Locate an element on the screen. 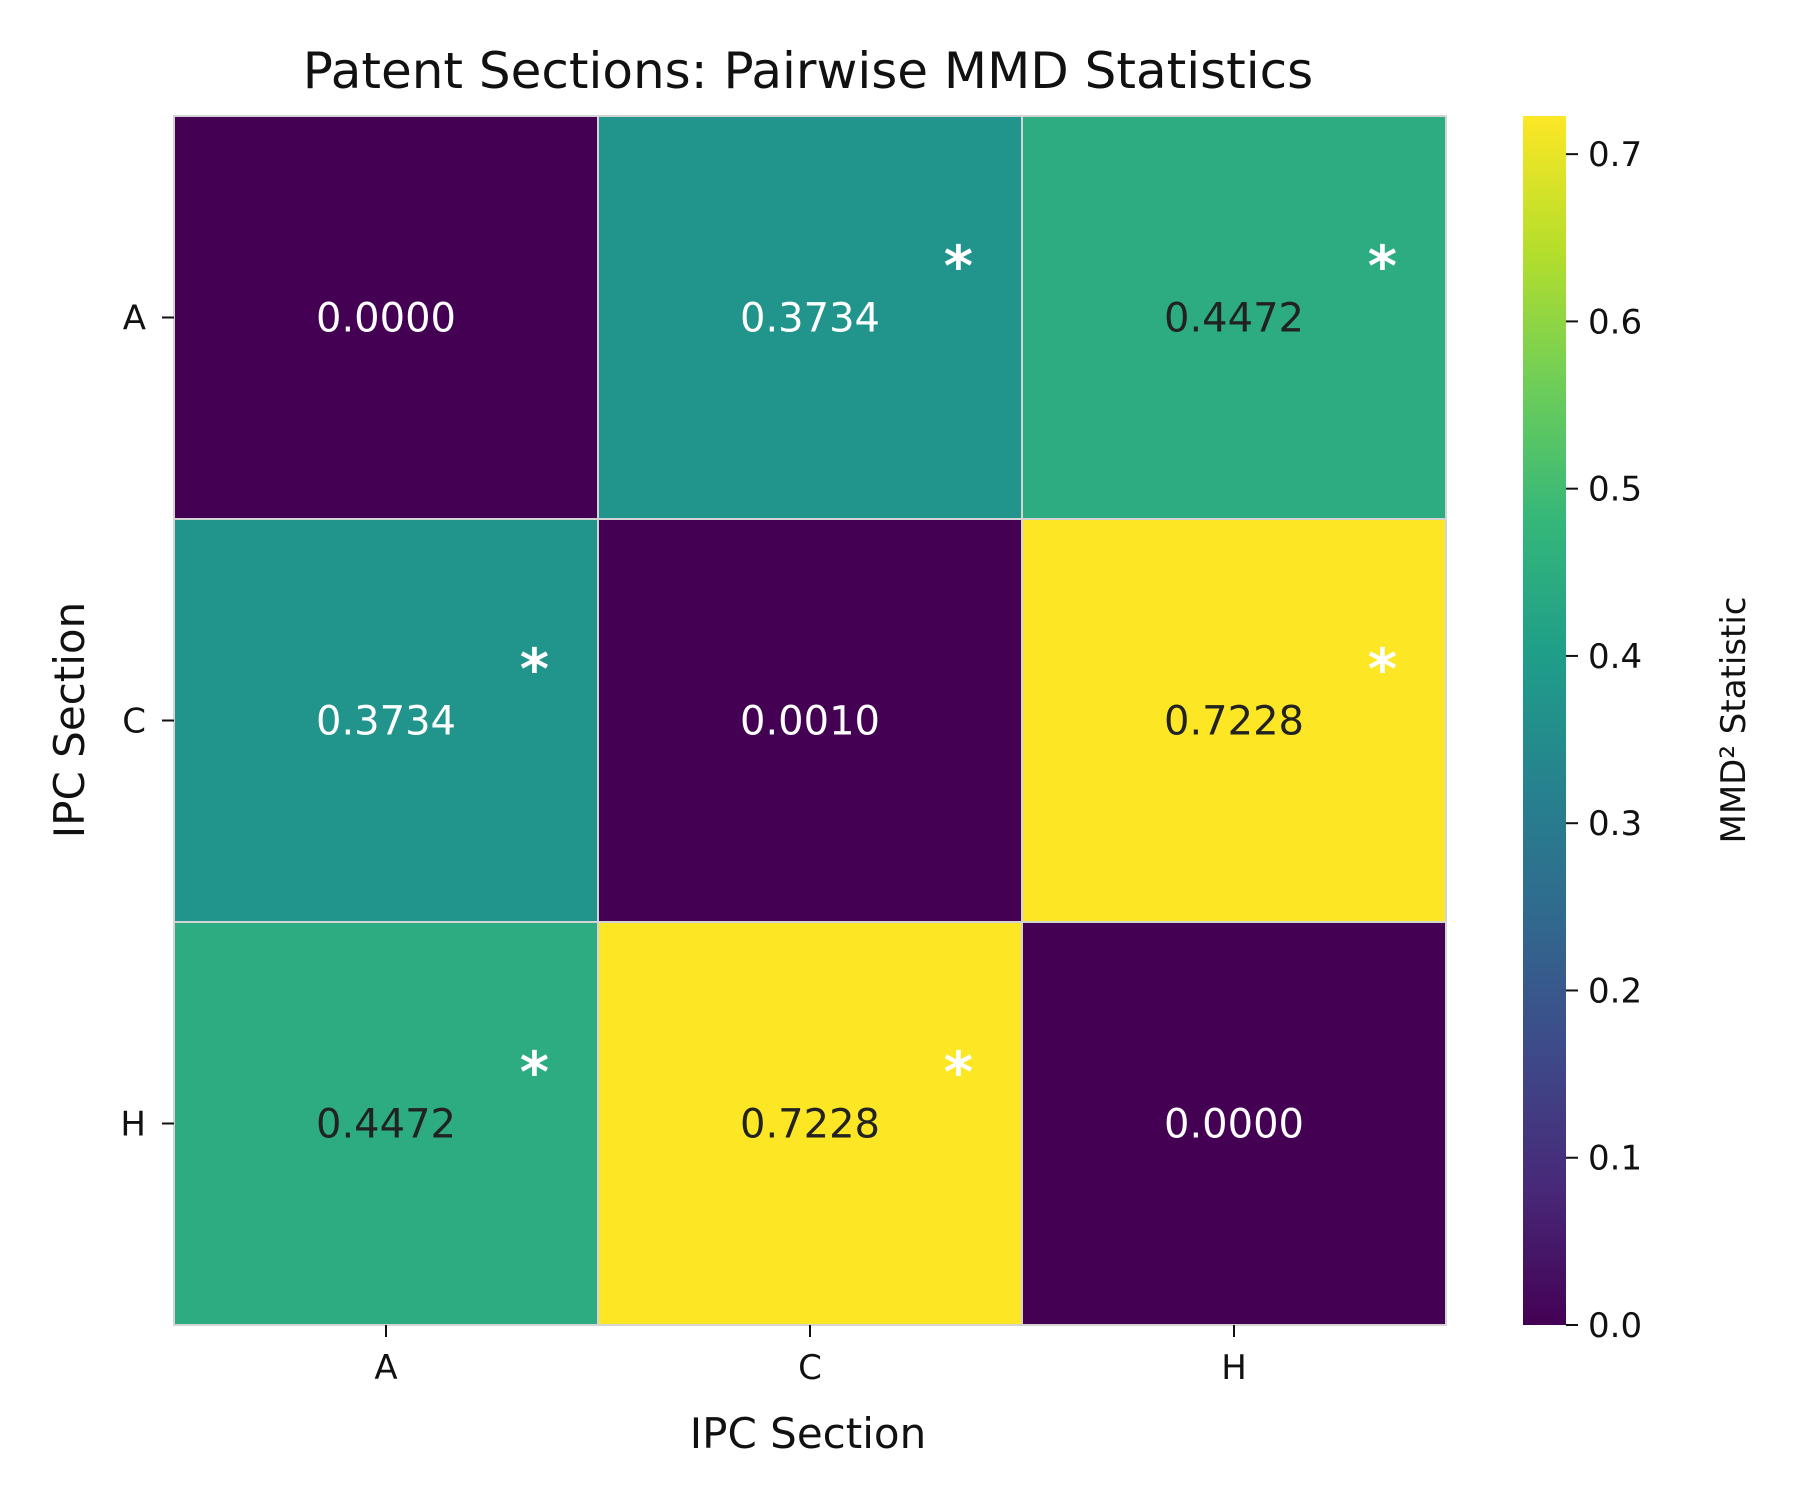 Image resolution: width=1800 pixels, height=1500 pixels. colorbar-tick-label: 0.7 is located at coordinates (1615, 155).